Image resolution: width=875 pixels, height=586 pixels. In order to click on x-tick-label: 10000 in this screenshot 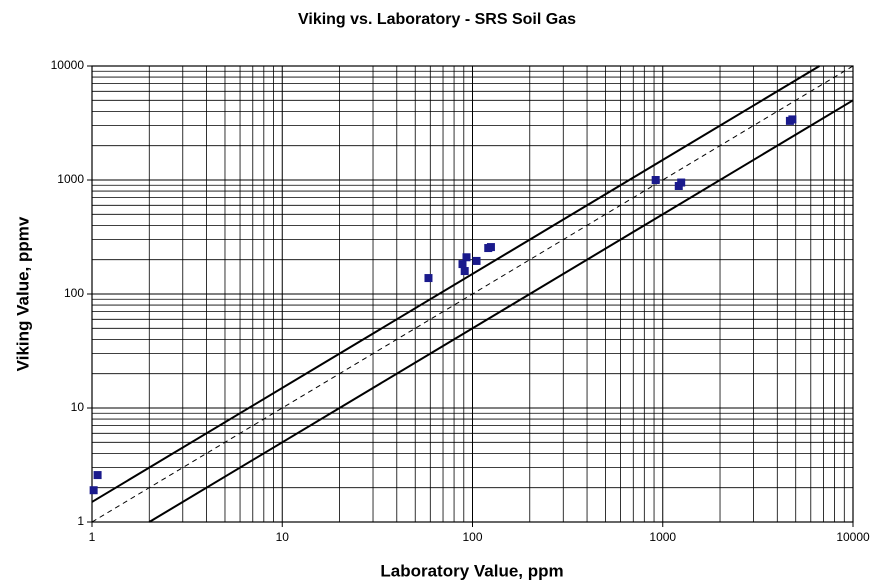, I will do `click(853, 537)`.